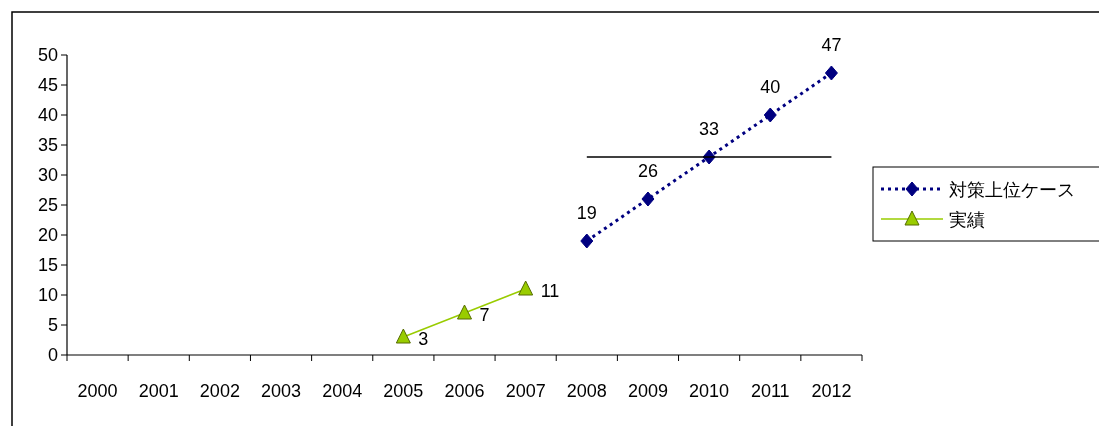 The width and height of the screenshot is (1099, 426). I want to click on legend-label: 対策上位ケース, so click(1012, 190).